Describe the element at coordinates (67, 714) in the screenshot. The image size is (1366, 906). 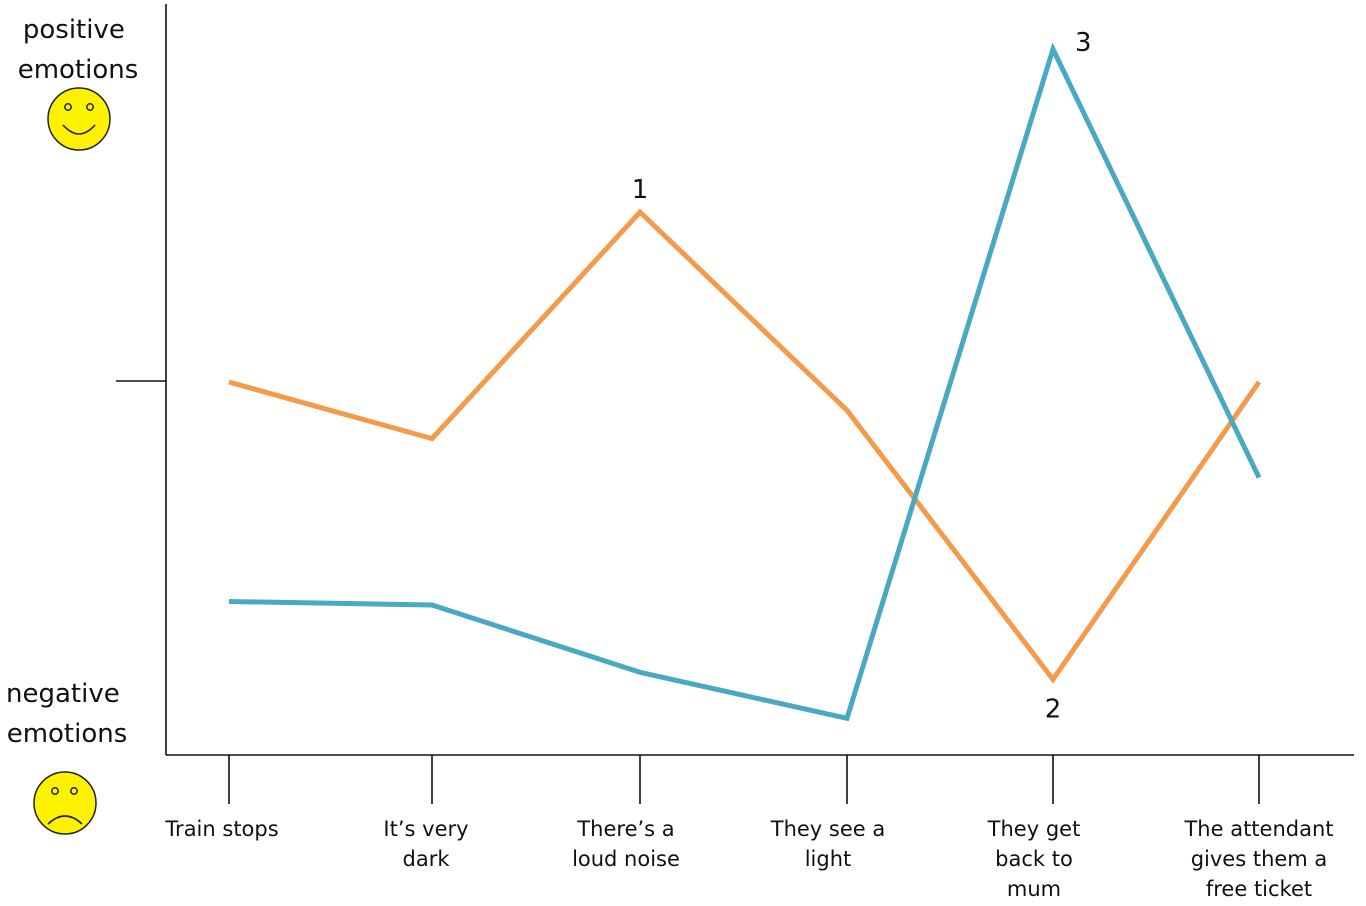
I see `negative-emotions-label: negative emotions` at that location.